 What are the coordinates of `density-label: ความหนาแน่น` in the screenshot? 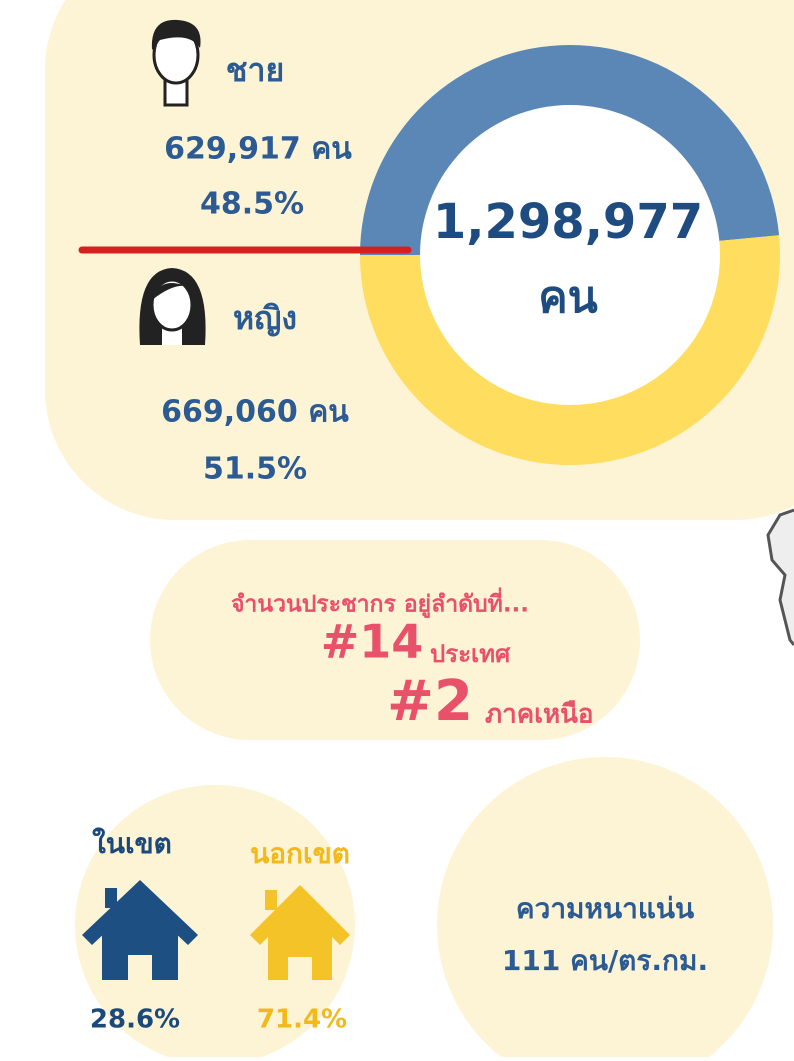 It's located at (605, 908).